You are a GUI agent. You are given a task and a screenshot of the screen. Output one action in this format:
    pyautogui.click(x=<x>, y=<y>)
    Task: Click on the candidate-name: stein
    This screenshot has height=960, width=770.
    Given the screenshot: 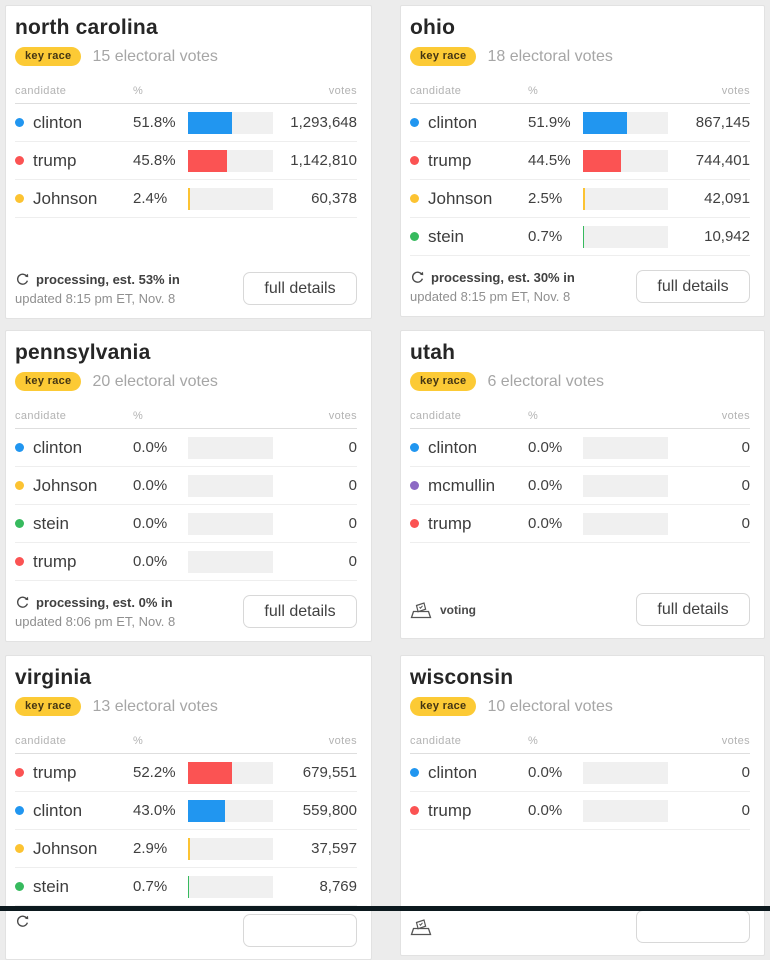 What is the action you would take?
    pyautogui.click(x=51, y=886)
    